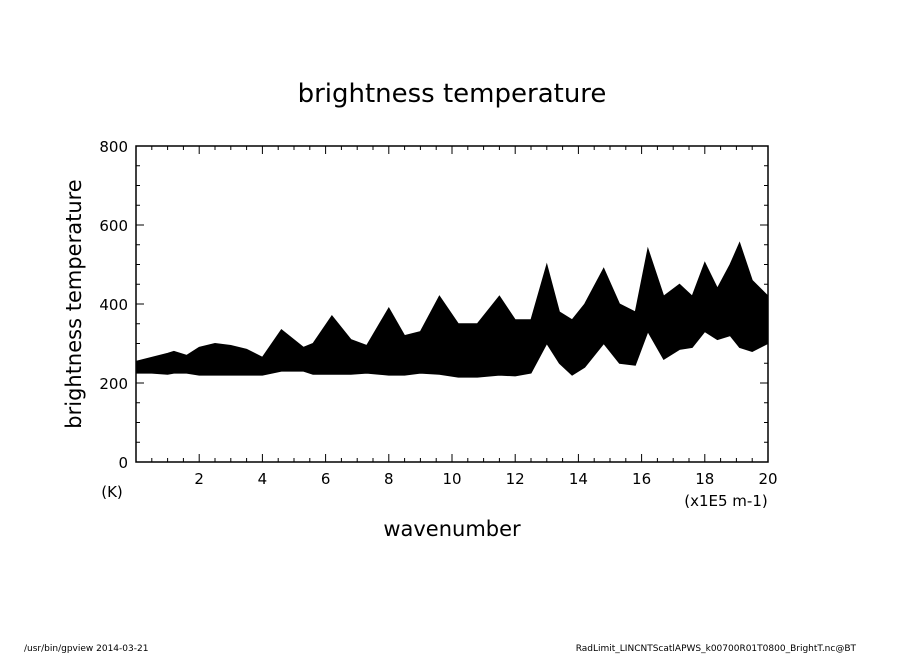  I want to click on y-tick-label: 400, so click(113, 305).